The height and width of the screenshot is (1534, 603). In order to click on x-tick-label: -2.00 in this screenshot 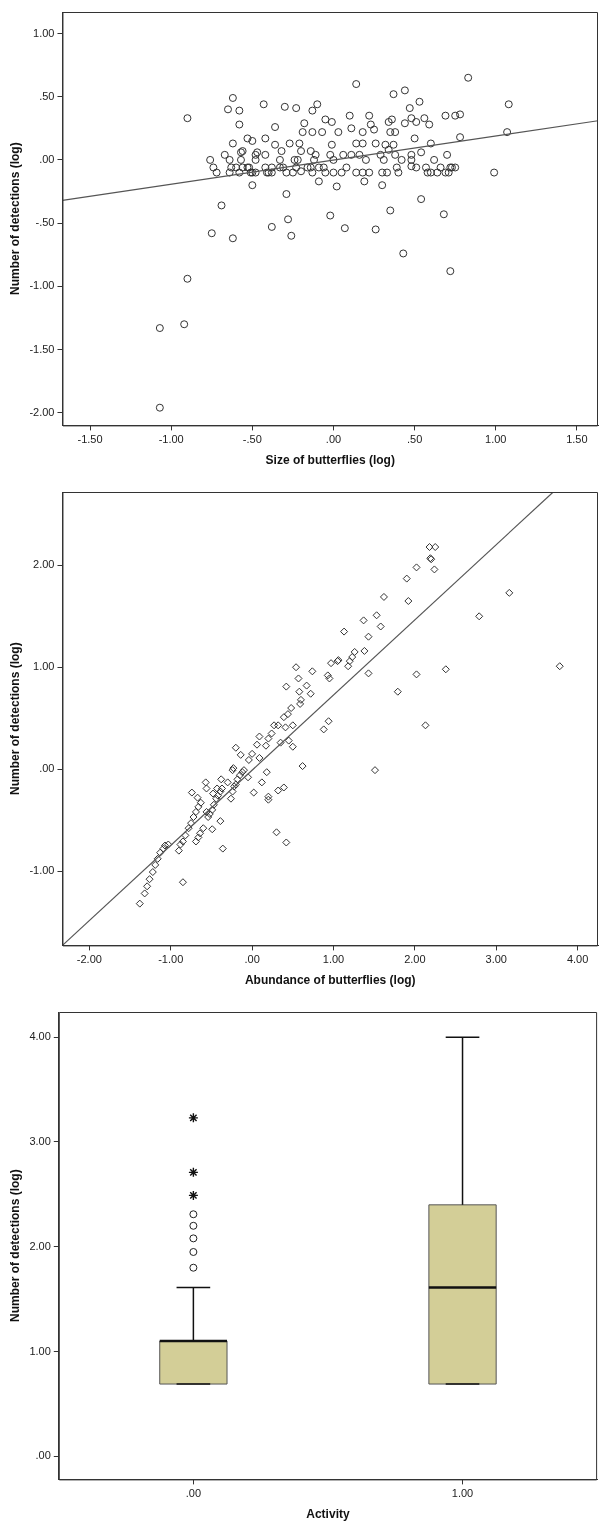, I will do `click(89, 959)`.